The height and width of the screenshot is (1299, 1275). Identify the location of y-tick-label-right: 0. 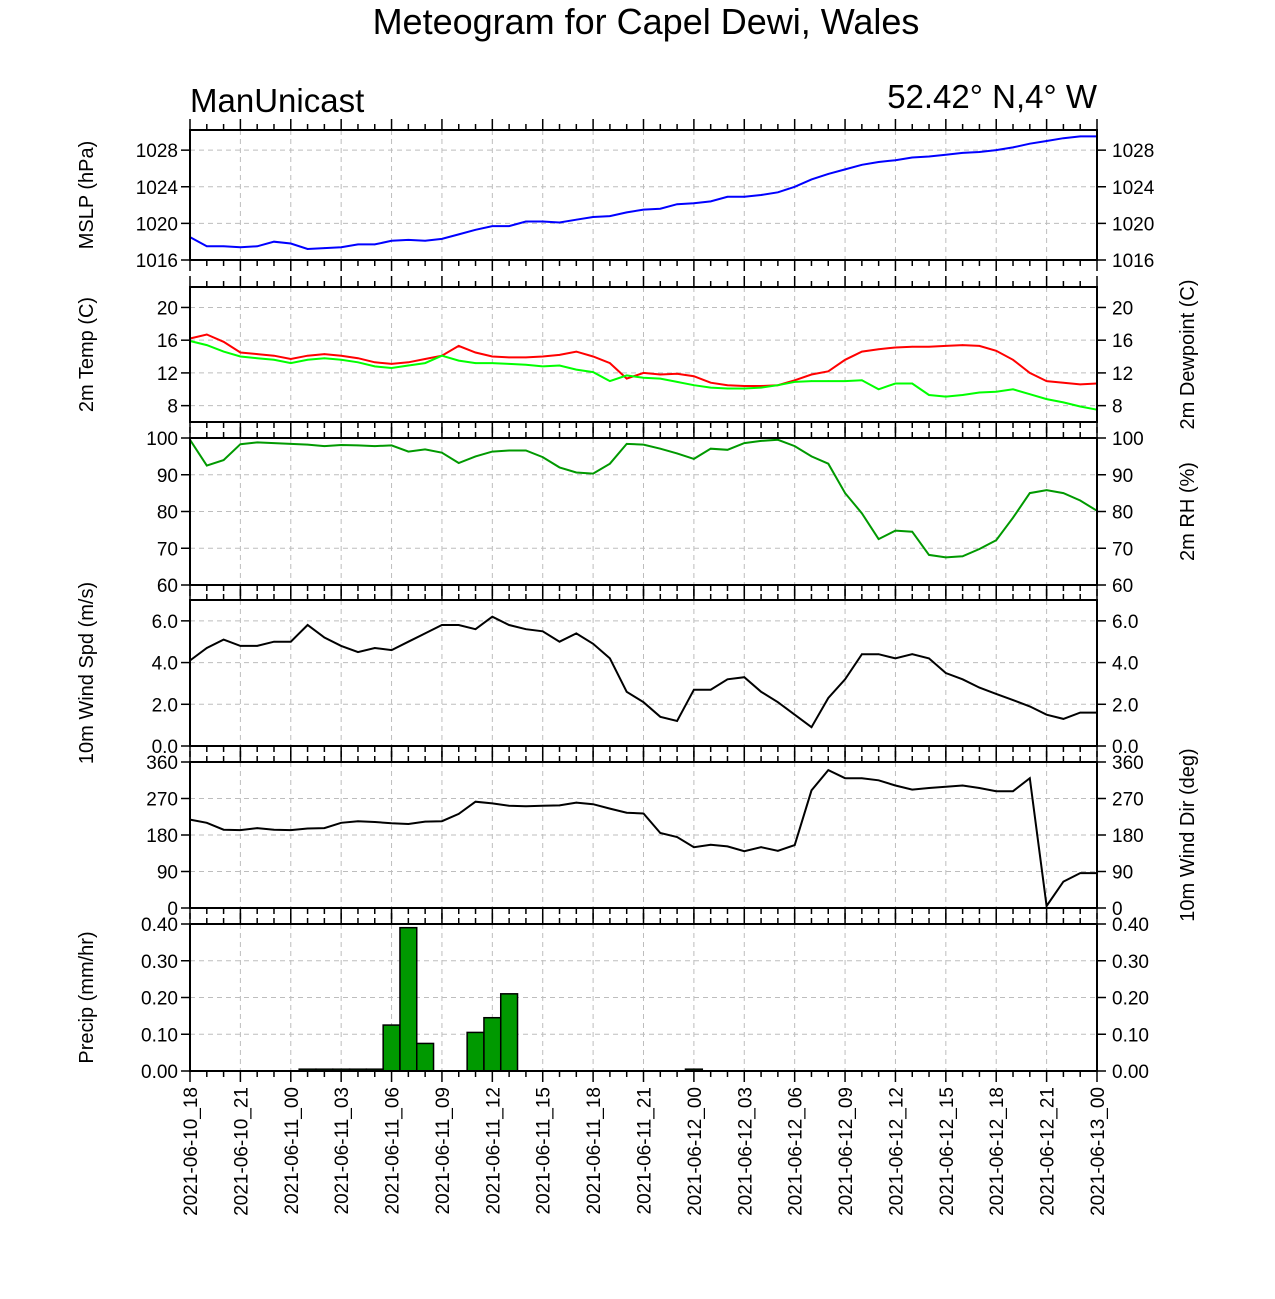
(1117, 909).